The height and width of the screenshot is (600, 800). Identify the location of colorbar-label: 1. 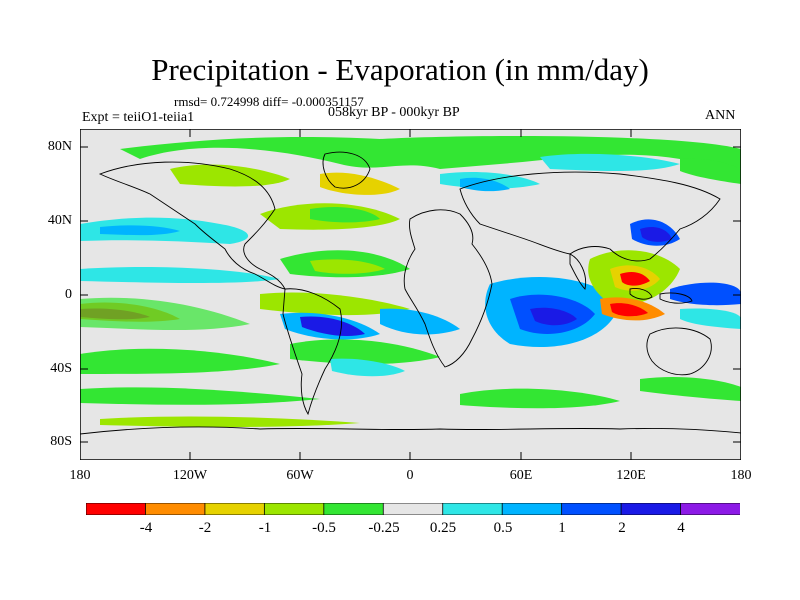
(562, 528).